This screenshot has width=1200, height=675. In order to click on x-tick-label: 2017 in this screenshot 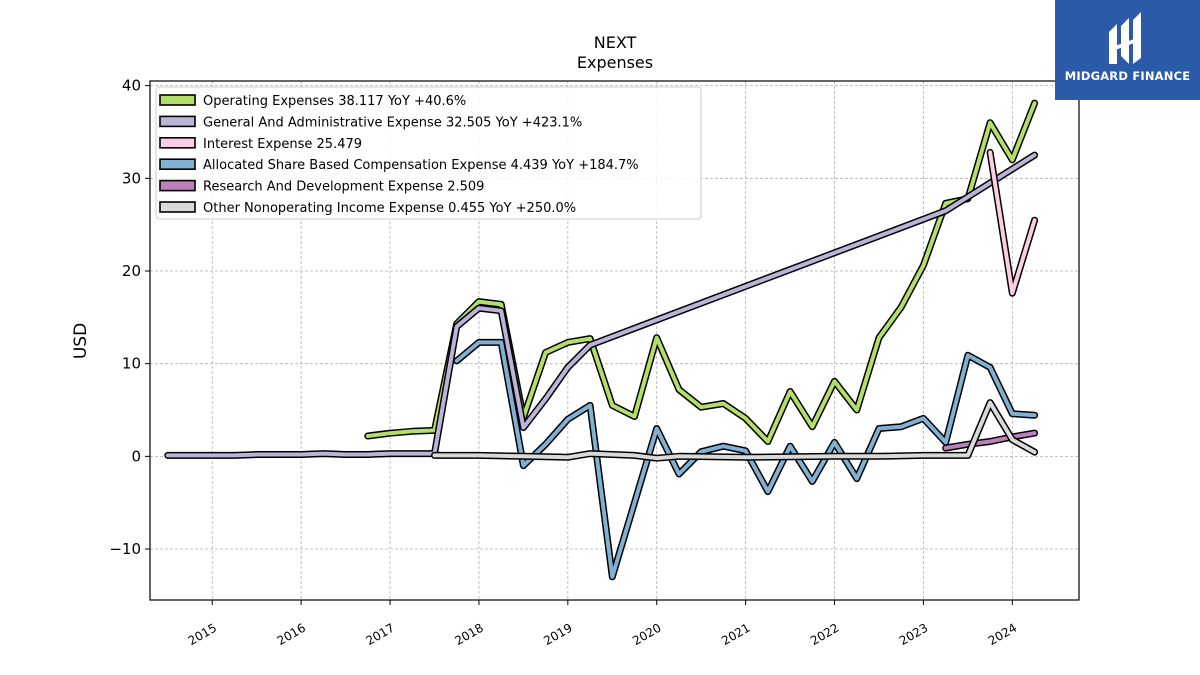, I will do `click(379, 634)`.